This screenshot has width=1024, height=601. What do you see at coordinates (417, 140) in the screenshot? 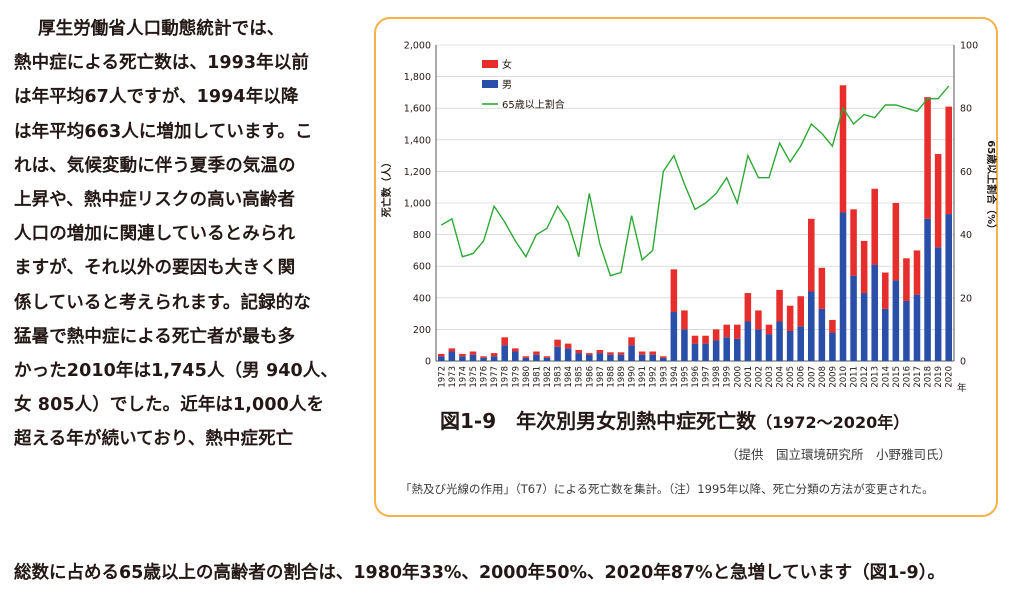
I see `y-tick-label: 1,400` at bounding box center [417, 140].